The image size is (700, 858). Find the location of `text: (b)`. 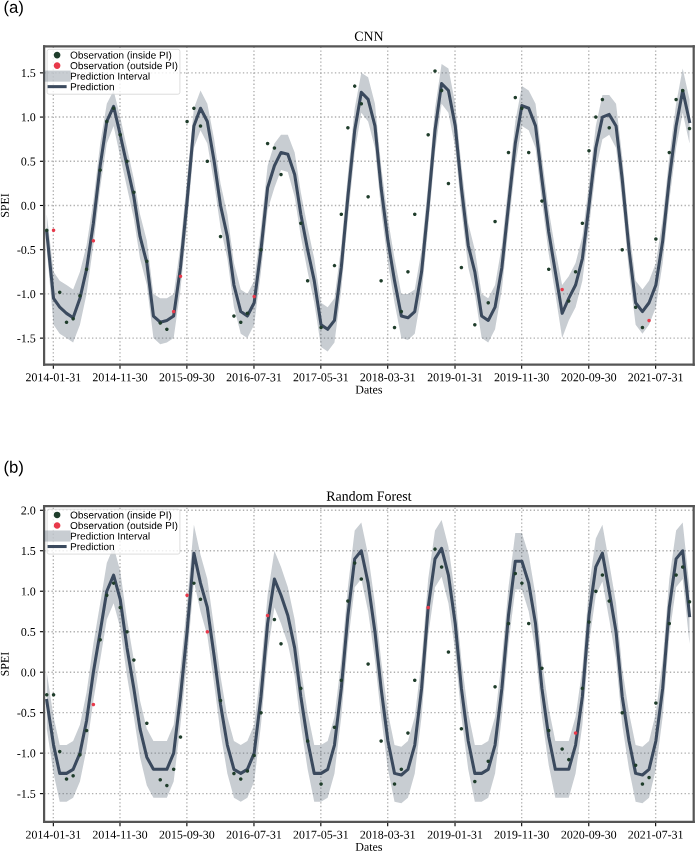

text: (b) is located at coordinates (13, 468).